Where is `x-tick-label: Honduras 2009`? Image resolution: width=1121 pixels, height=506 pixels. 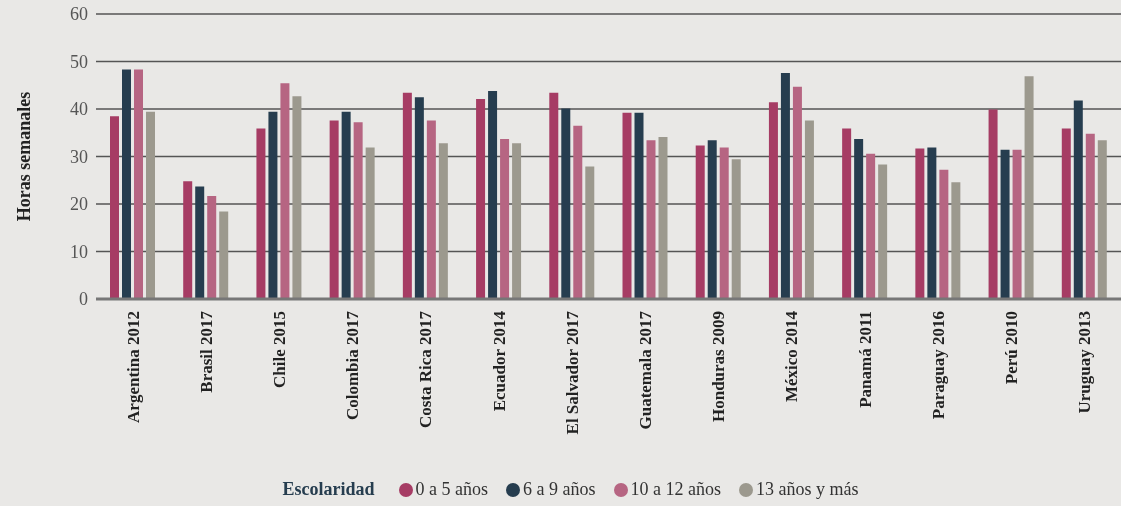
x-tick-label: Honduras 2009 is located at coordinates (719, 366).